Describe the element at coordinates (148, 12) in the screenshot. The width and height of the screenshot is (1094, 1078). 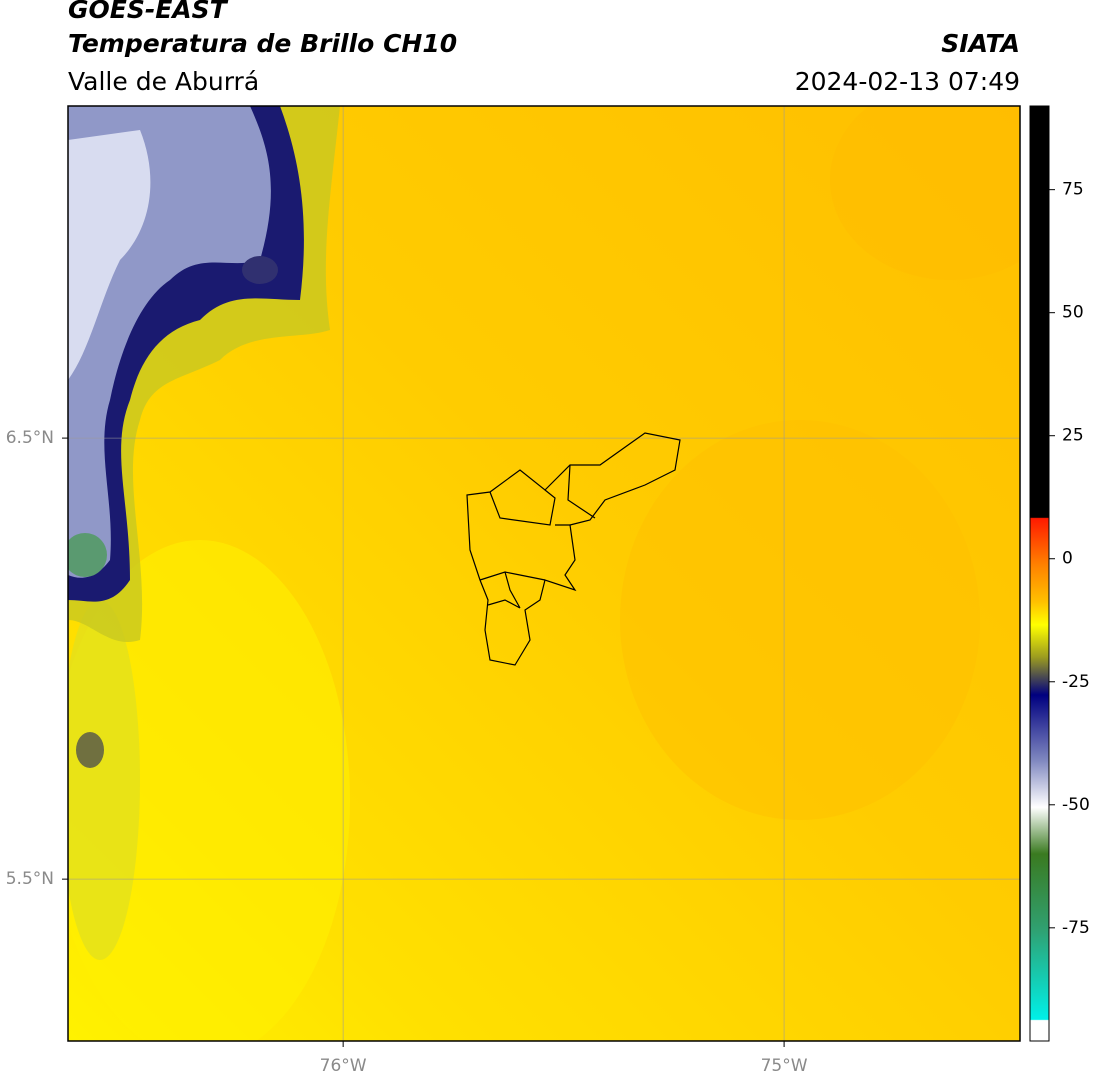
I see `title: GOES-EAST` at that location.